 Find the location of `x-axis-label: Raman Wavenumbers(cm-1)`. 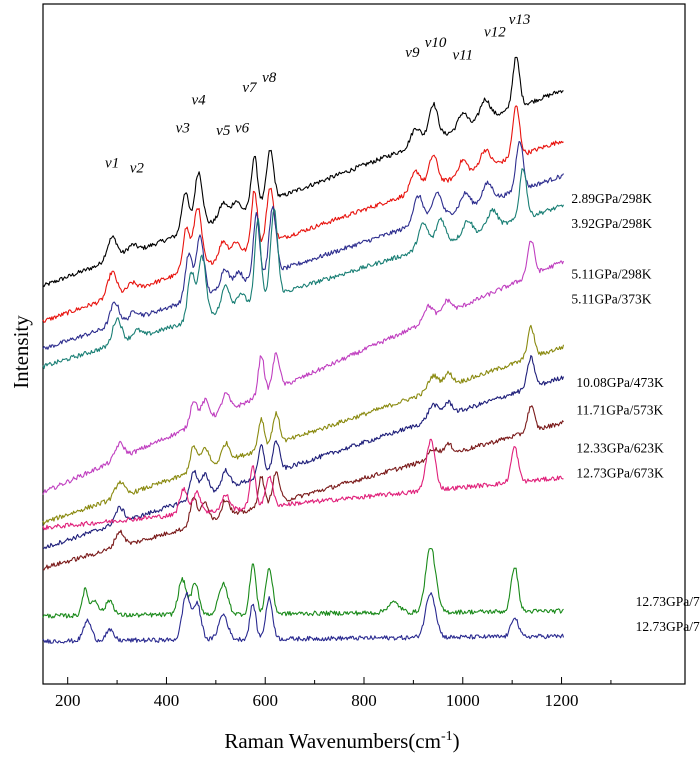

x-axis-label: Raman Wavenumbers(cm-1) is located at coordinates (341, 741).